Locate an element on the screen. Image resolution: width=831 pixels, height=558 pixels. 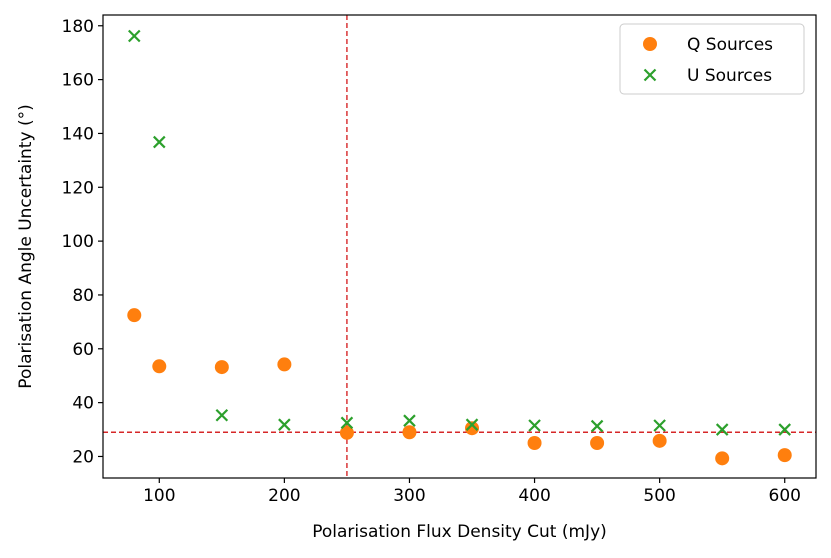
y-tick-label: 80 is located at coordinates (83, 296).